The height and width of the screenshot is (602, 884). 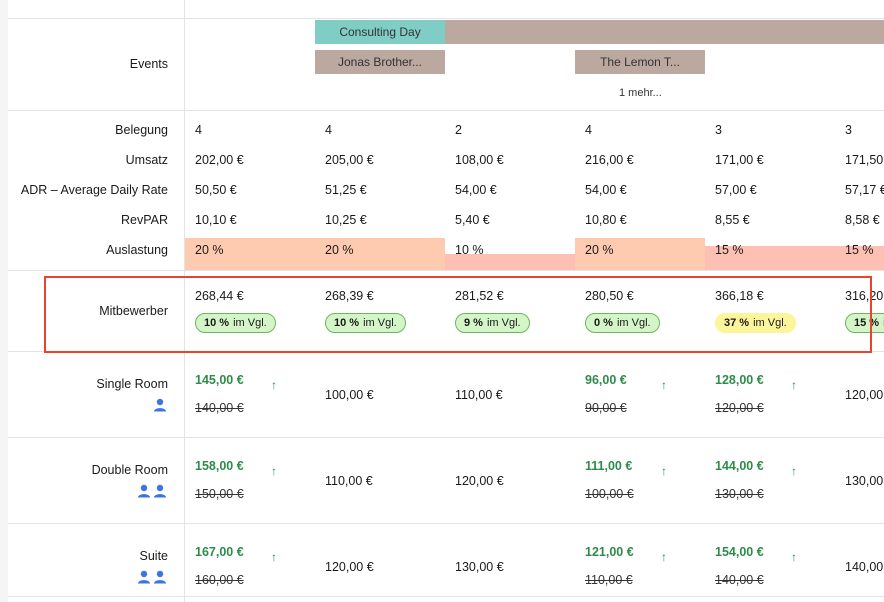 I want to click on metric-belegung-value: 3, so click(x=848, y=130).